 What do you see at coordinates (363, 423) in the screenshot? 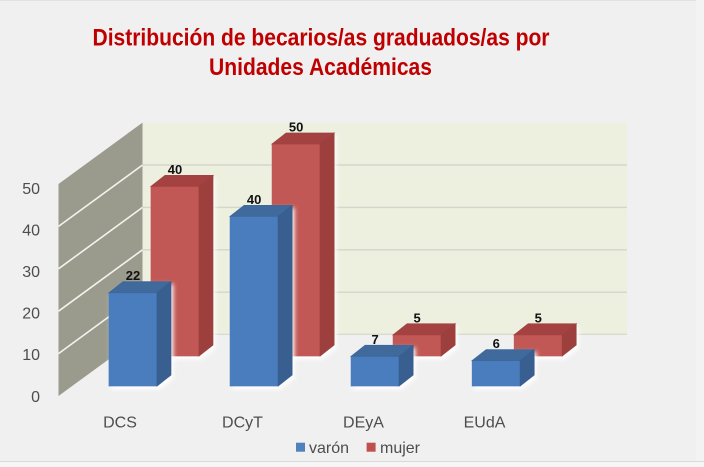
I see `svg-text: DEyA` at bounding box center [363, 423].